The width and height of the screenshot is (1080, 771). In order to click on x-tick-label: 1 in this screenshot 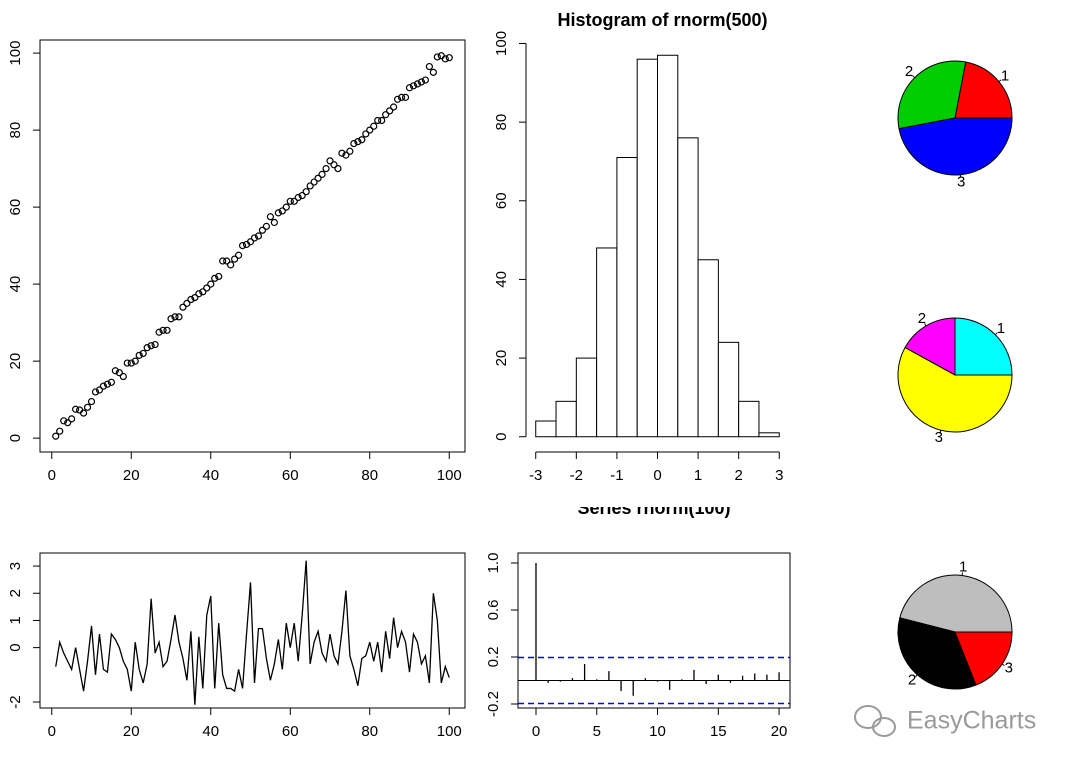, I will do `click(698, 475)`.